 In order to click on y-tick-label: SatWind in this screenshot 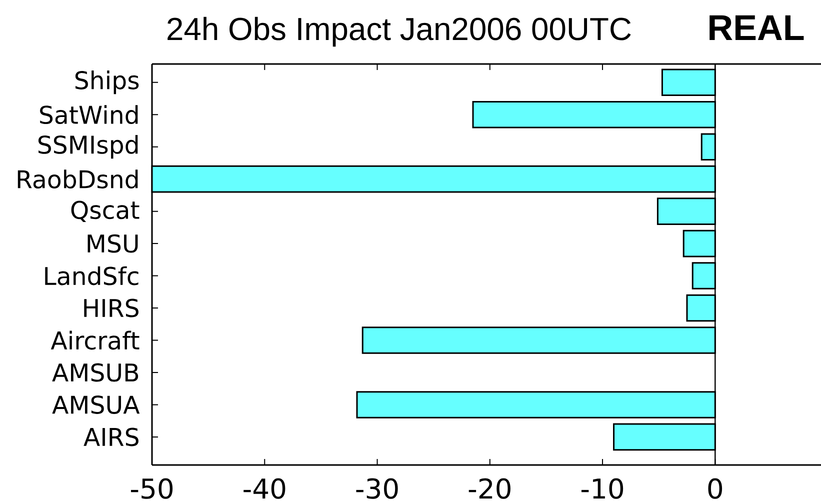, I will do `click(89, 114)`.